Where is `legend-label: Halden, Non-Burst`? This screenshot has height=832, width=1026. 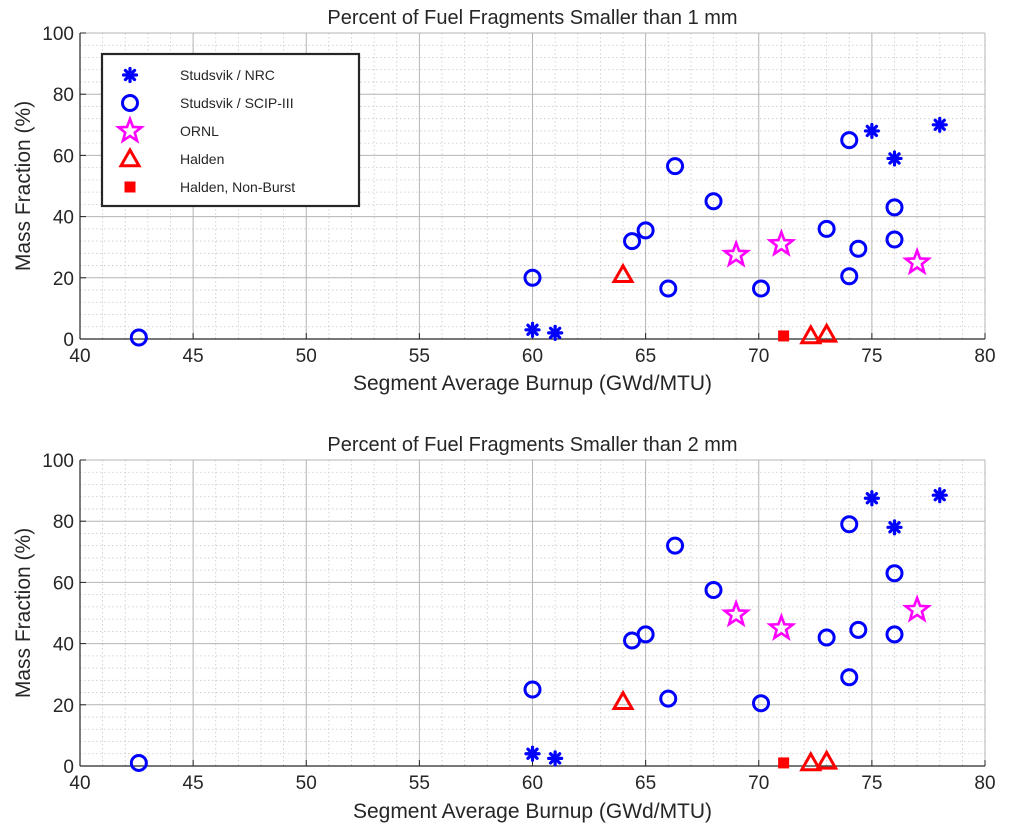
legend-label: Halden, Non-Burst is located at coordinates (237, 187).